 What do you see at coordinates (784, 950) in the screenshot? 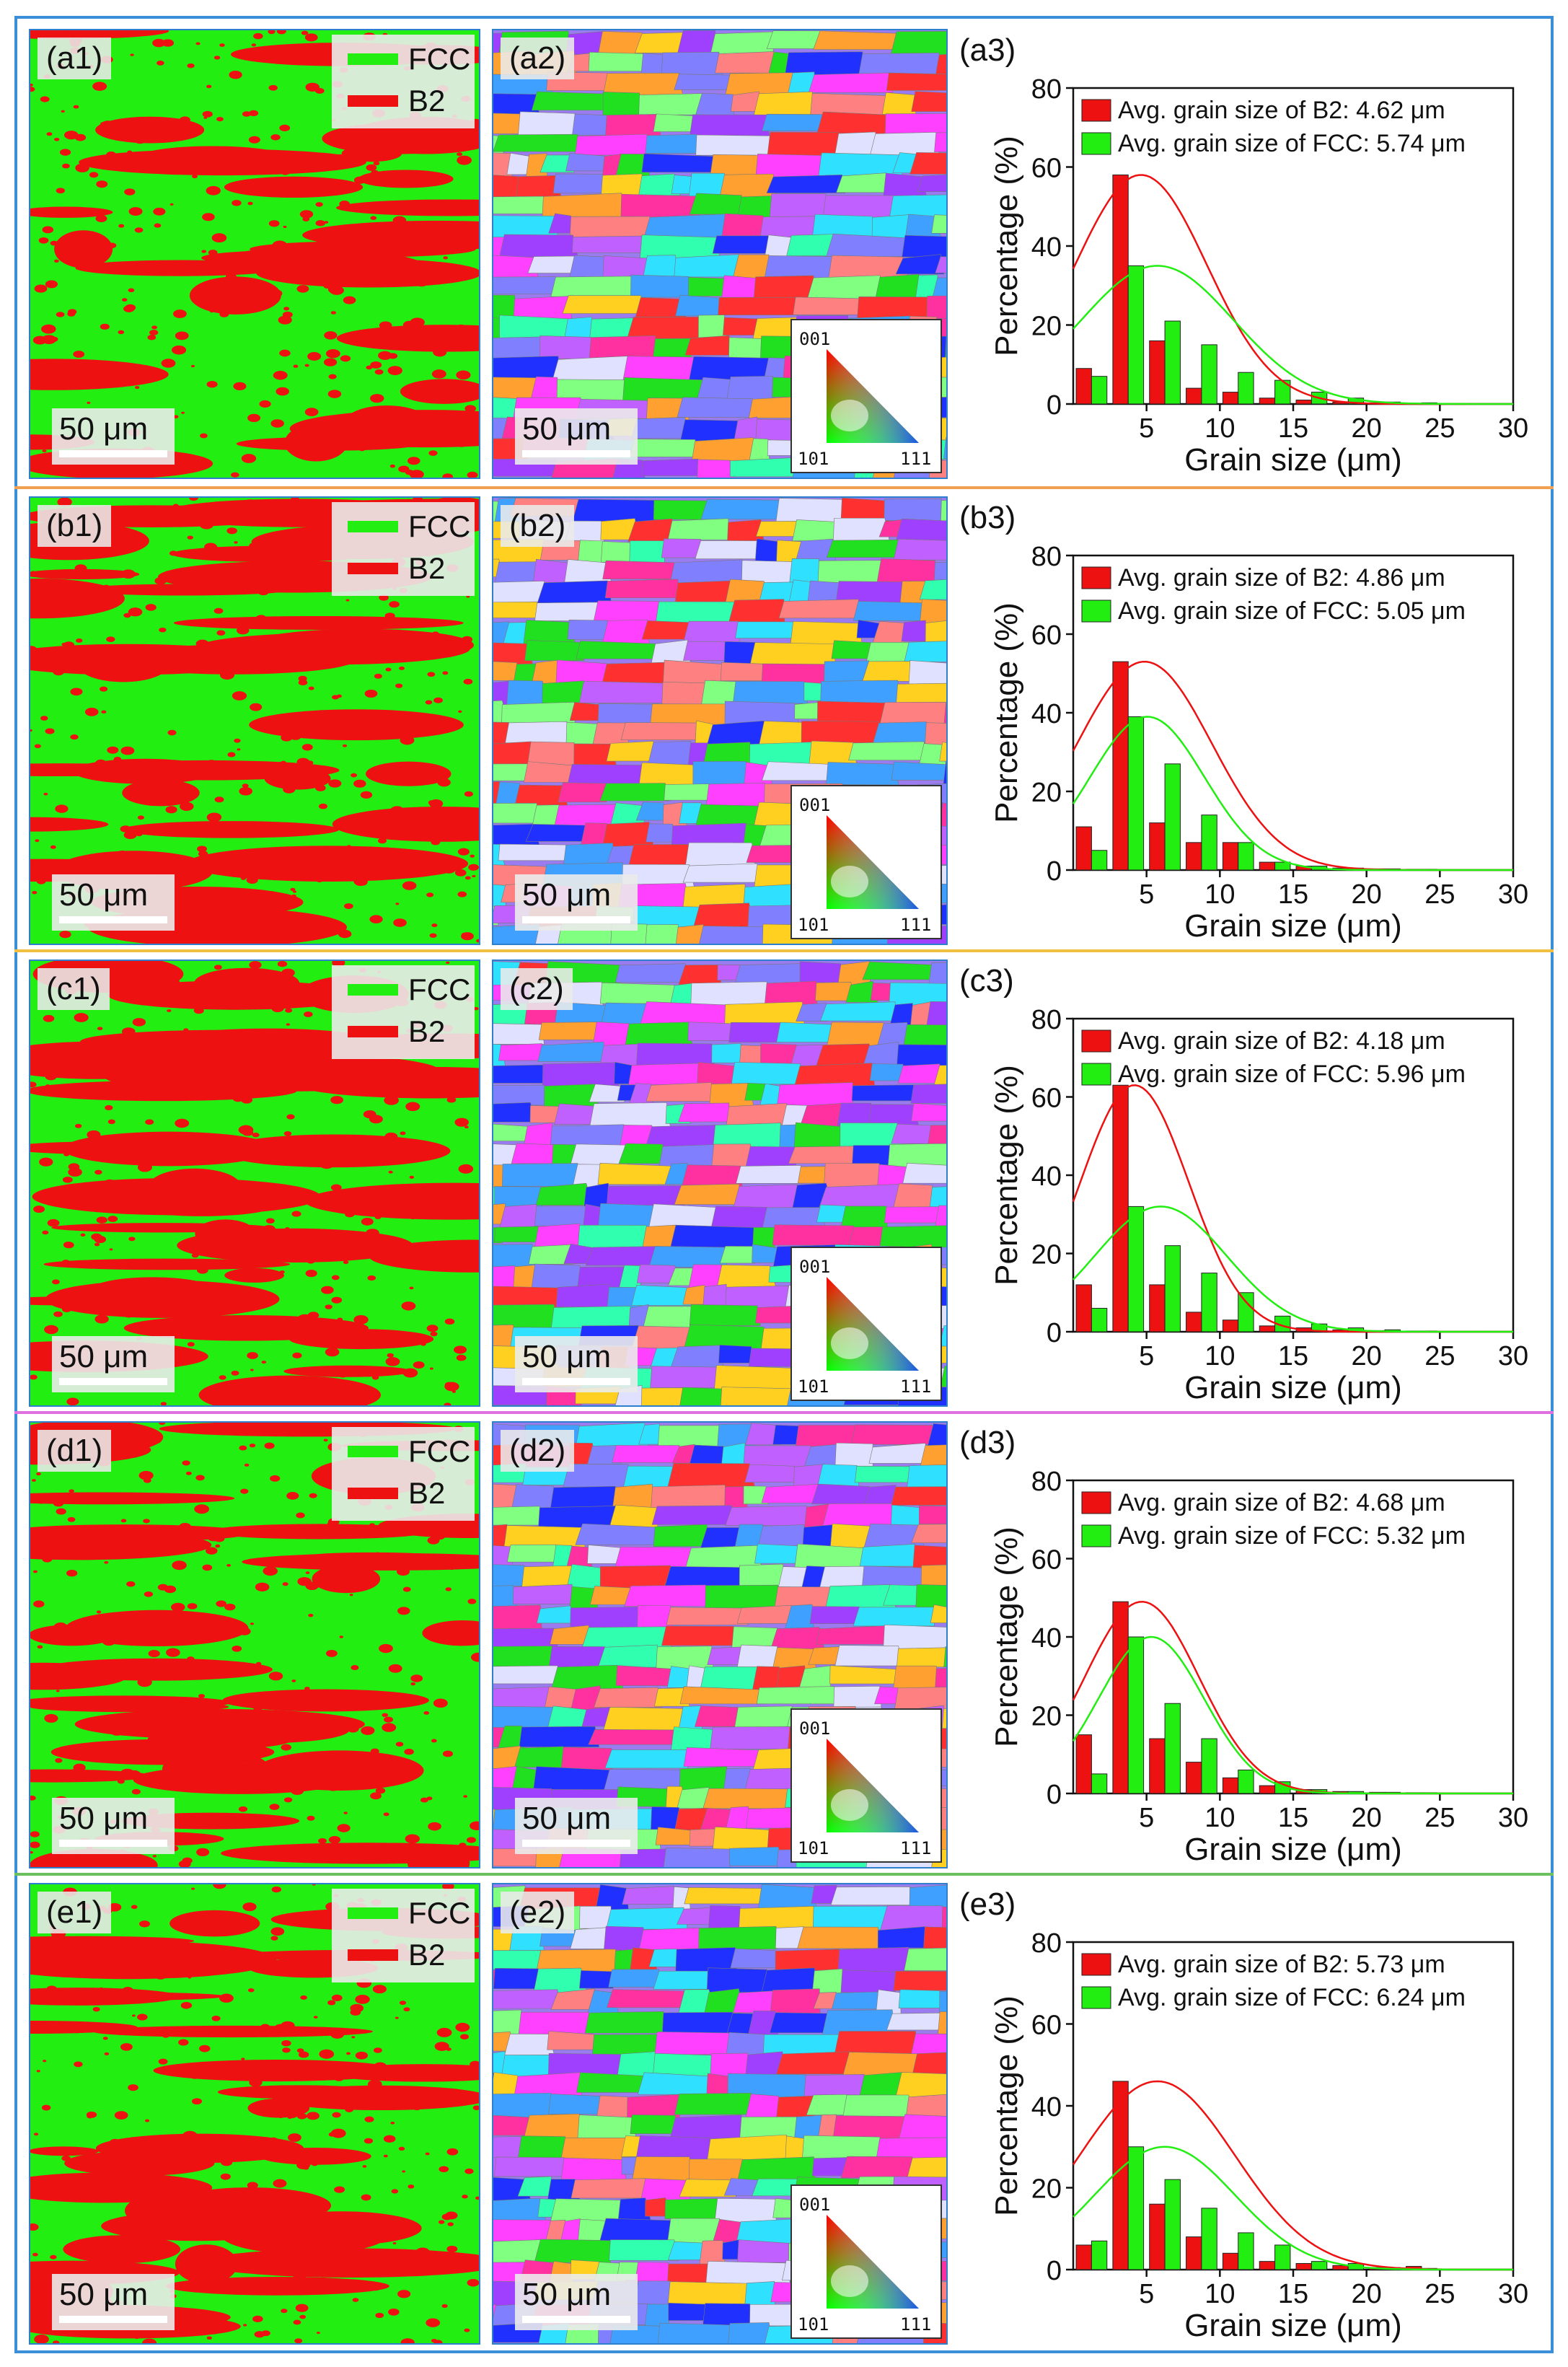
I see `row-separator-bc` at bounding box center [784, 950].